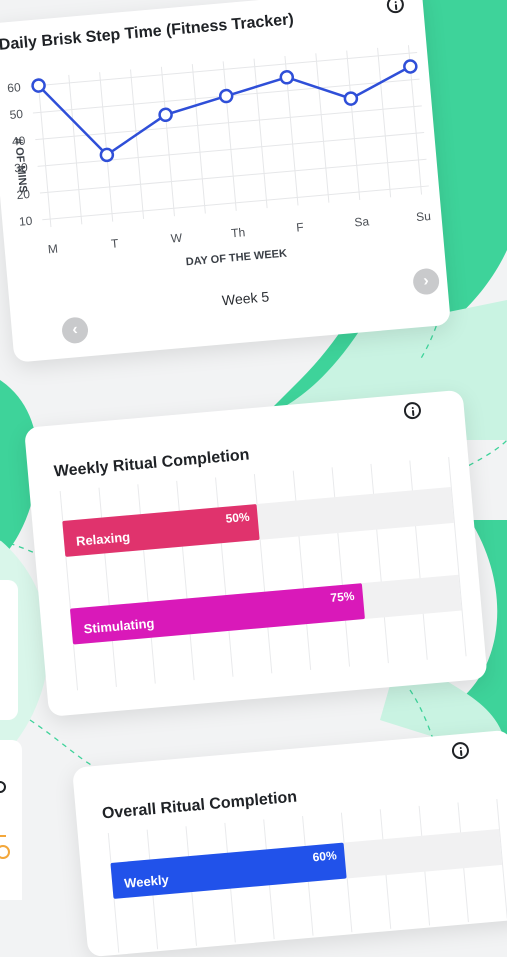 The height and width of the screenshot is (957, 507). I want to click on bar-track-stimulating: Stimulating 75%, so click(265, 609).